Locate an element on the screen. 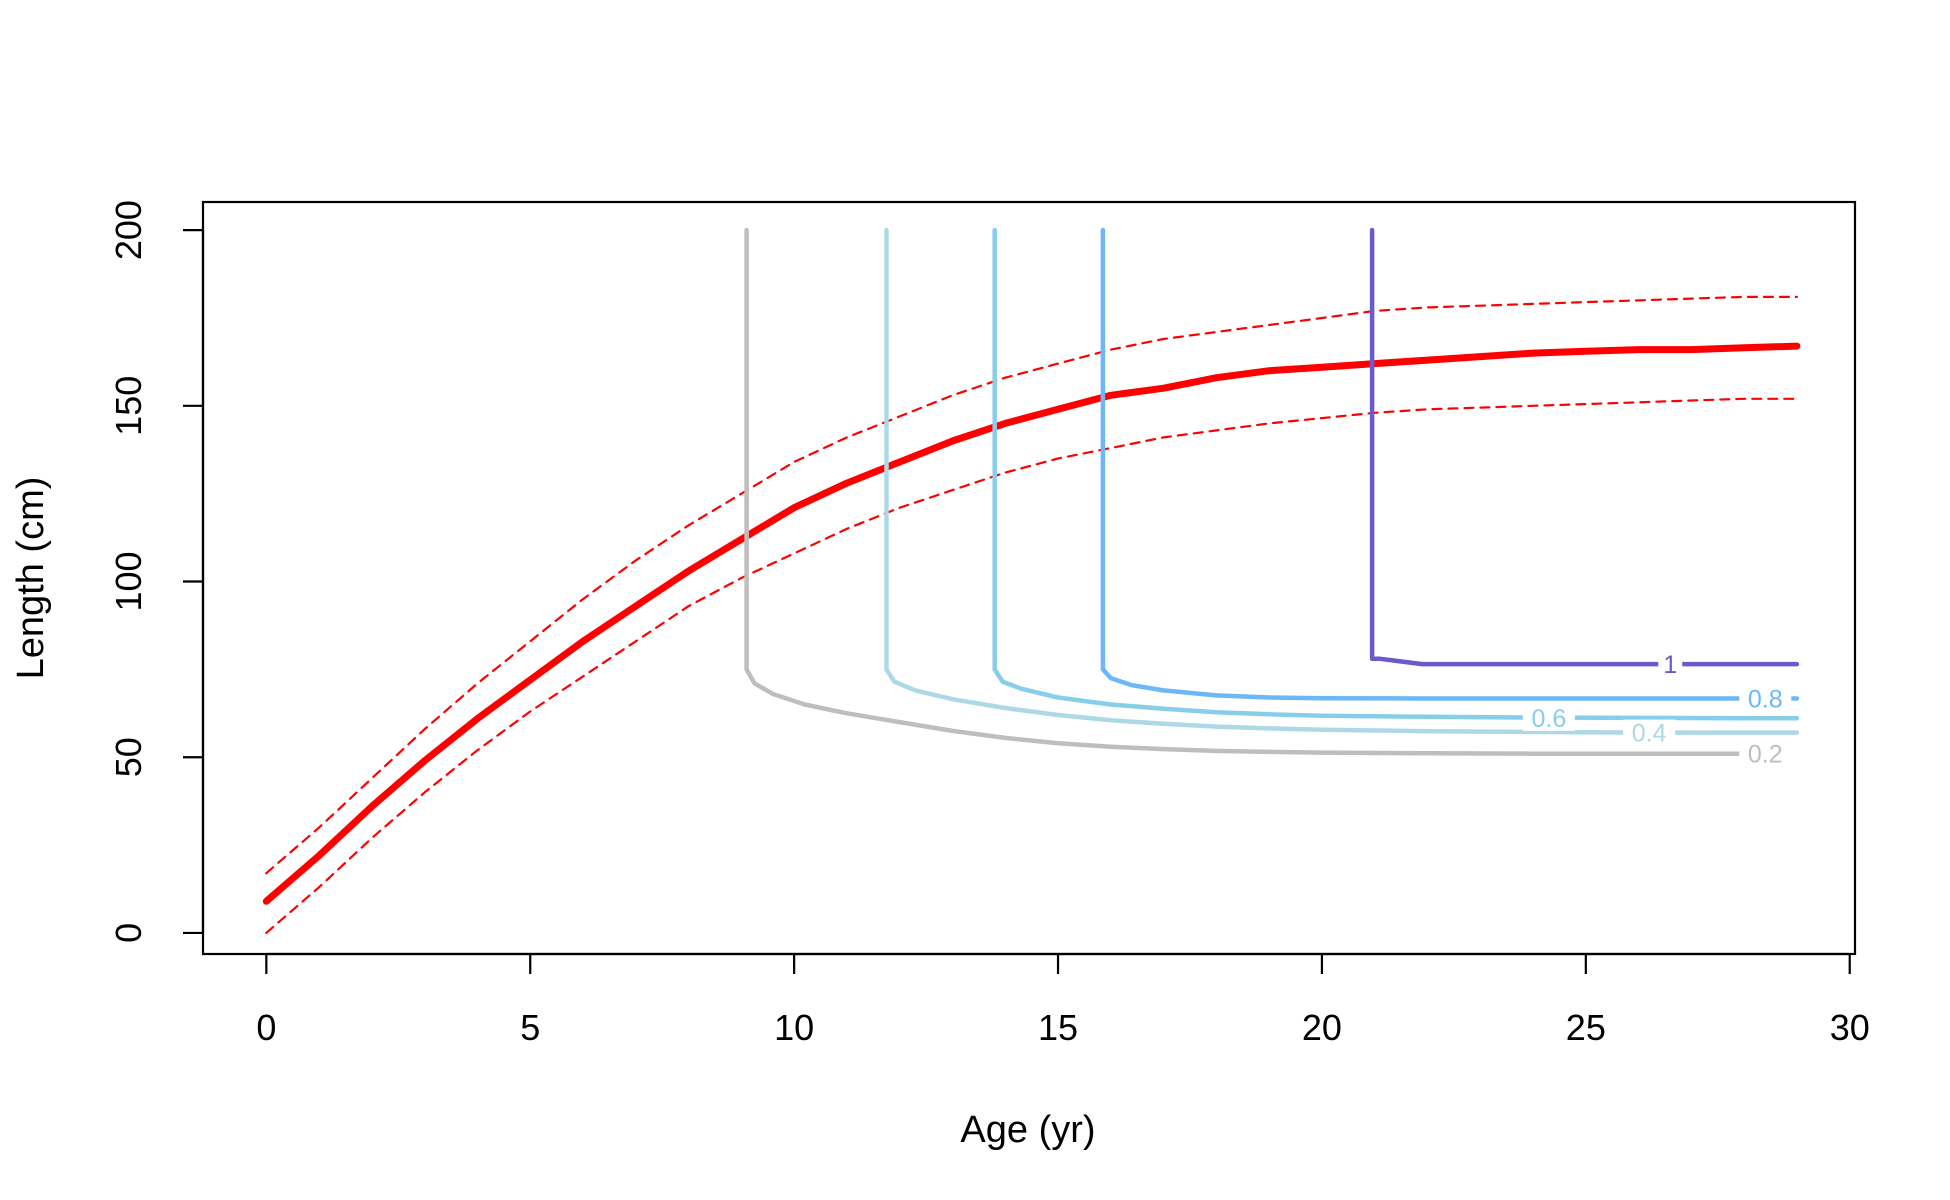 This screenshot has height=1200, width=1950. contour-label: 0.8 is located at coordinates (1765, 700).